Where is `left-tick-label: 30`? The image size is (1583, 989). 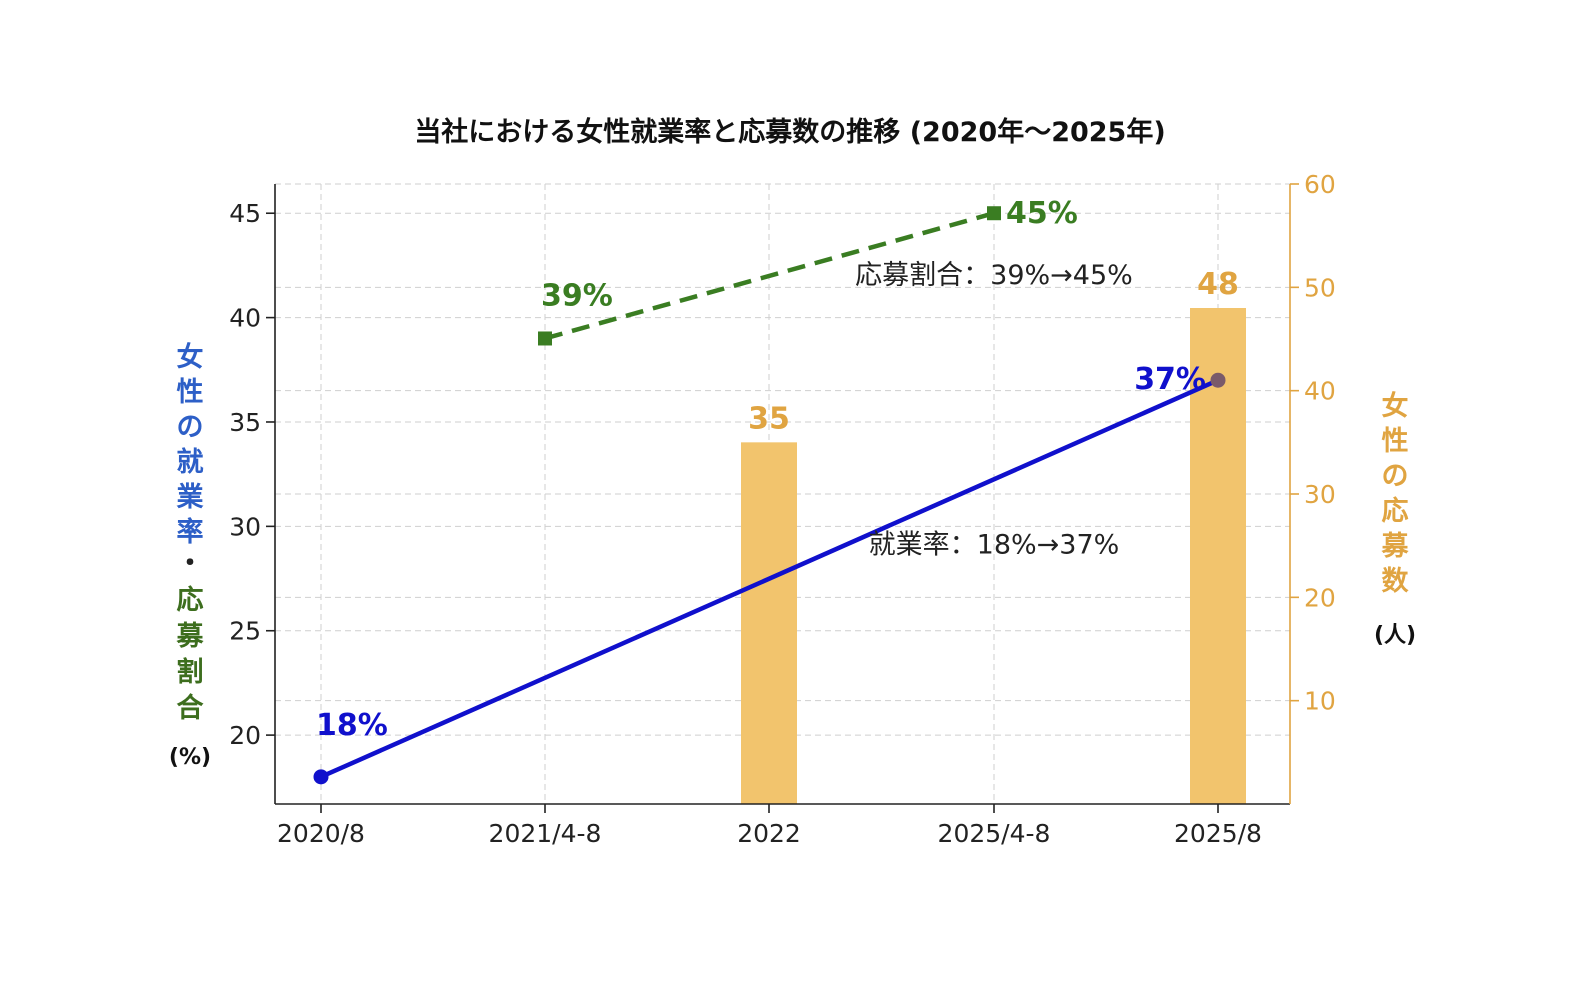 left-tick-label: 30 is located at coordinates (245, 526).